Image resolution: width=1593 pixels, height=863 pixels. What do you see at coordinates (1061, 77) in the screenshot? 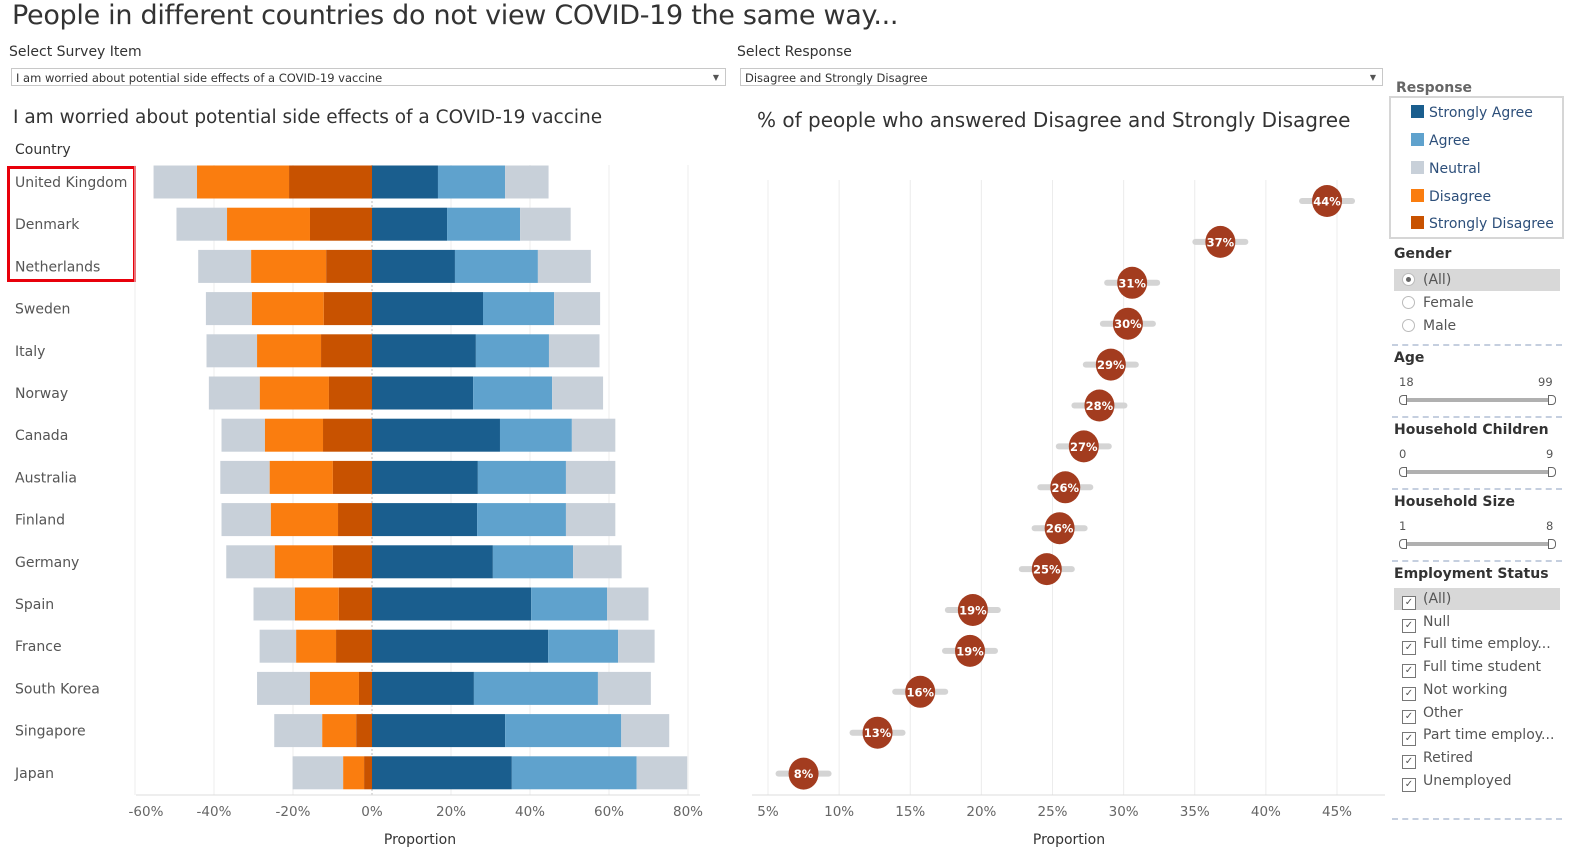
I see `response-dropdown: Disagree and Strongly Disagree ▼` at bounding box center [1061, 77].